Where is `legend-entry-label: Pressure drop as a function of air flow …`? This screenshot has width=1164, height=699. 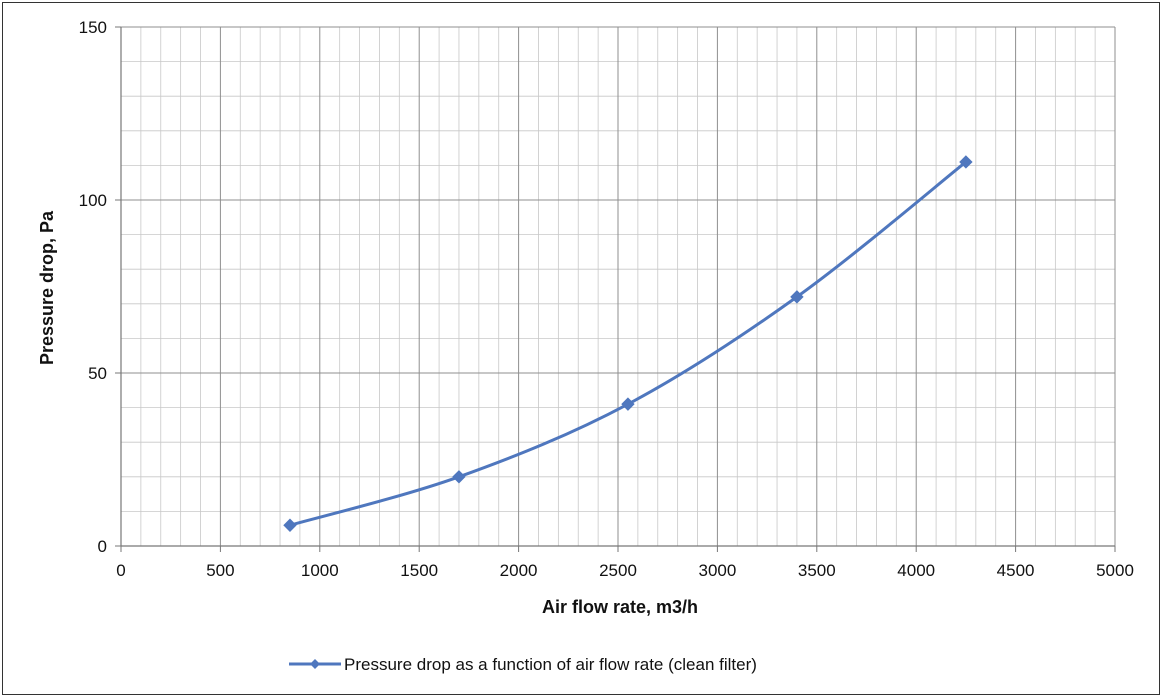 legend-entry-label: Pressure drop as a function of air flow … is located at coordinates (550, 664).